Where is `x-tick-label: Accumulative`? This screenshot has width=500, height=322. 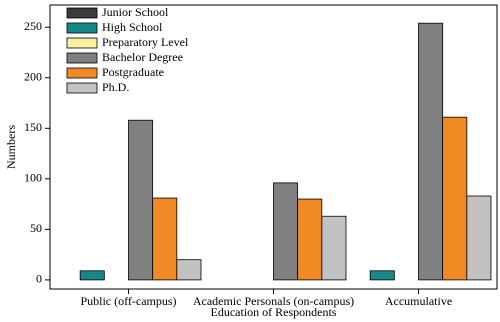 x-tick-label: Accumulative is located at coordinates (418, 301).